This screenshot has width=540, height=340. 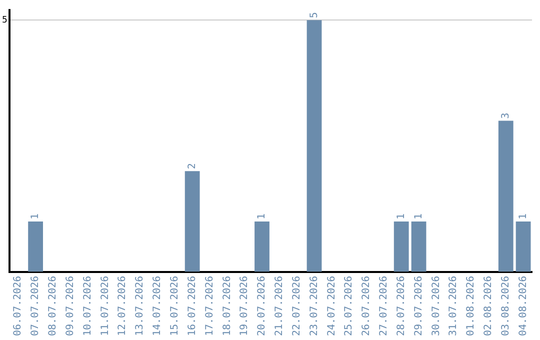 I want to click on x-tick-label: 29.07.2026, so click(x=418, y=306).